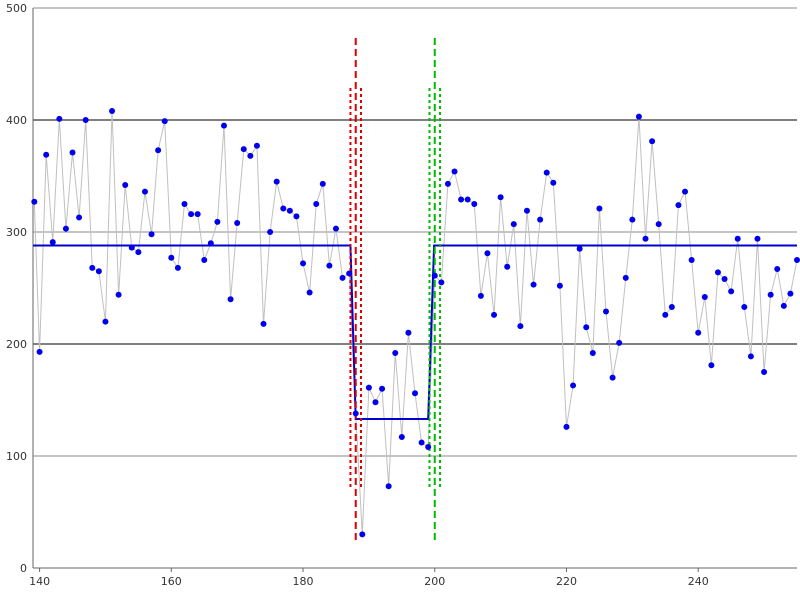 Image resolution: width=800 pixels, height=604 pixels. I want to click on changepoint-layer, so click(395, 289).